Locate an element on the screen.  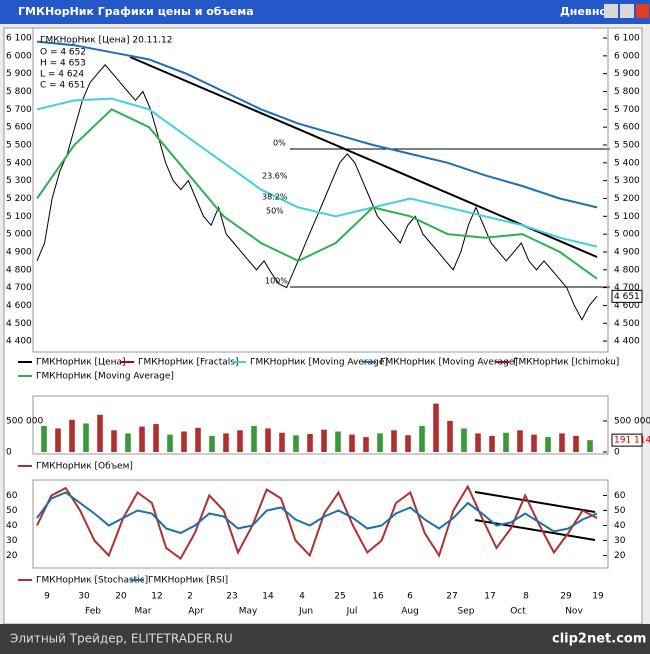
x-month-label: Oct is located at coordinates (518, 612).